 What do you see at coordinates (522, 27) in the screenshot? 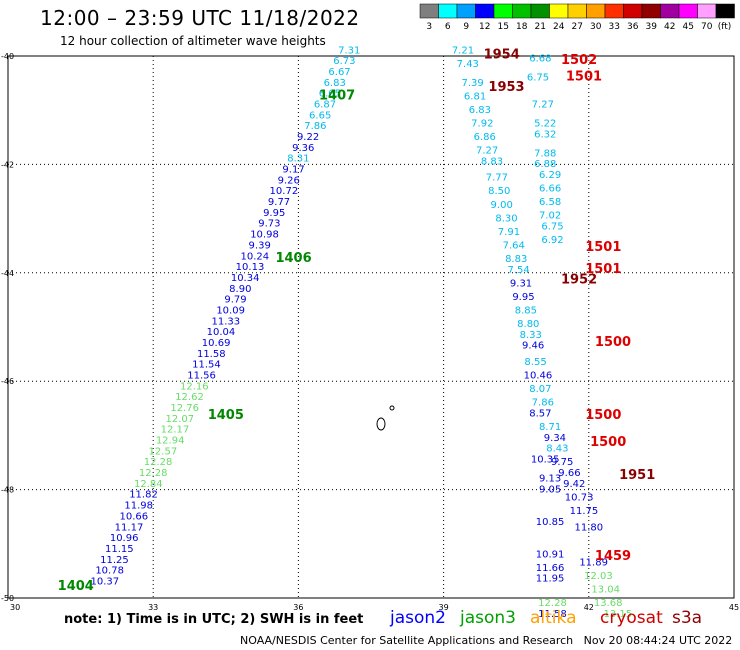
I see `colorbar-label: 18` at bounding box center [522, 27].